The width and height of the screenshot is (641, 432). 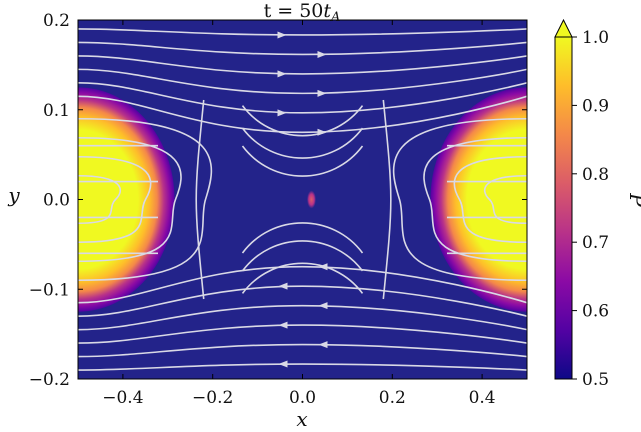 What do you see at coordinates (595, 380) in the screenshot?
I see `colorbar-tick-label: 0.5` at bounding box center [595, 380].